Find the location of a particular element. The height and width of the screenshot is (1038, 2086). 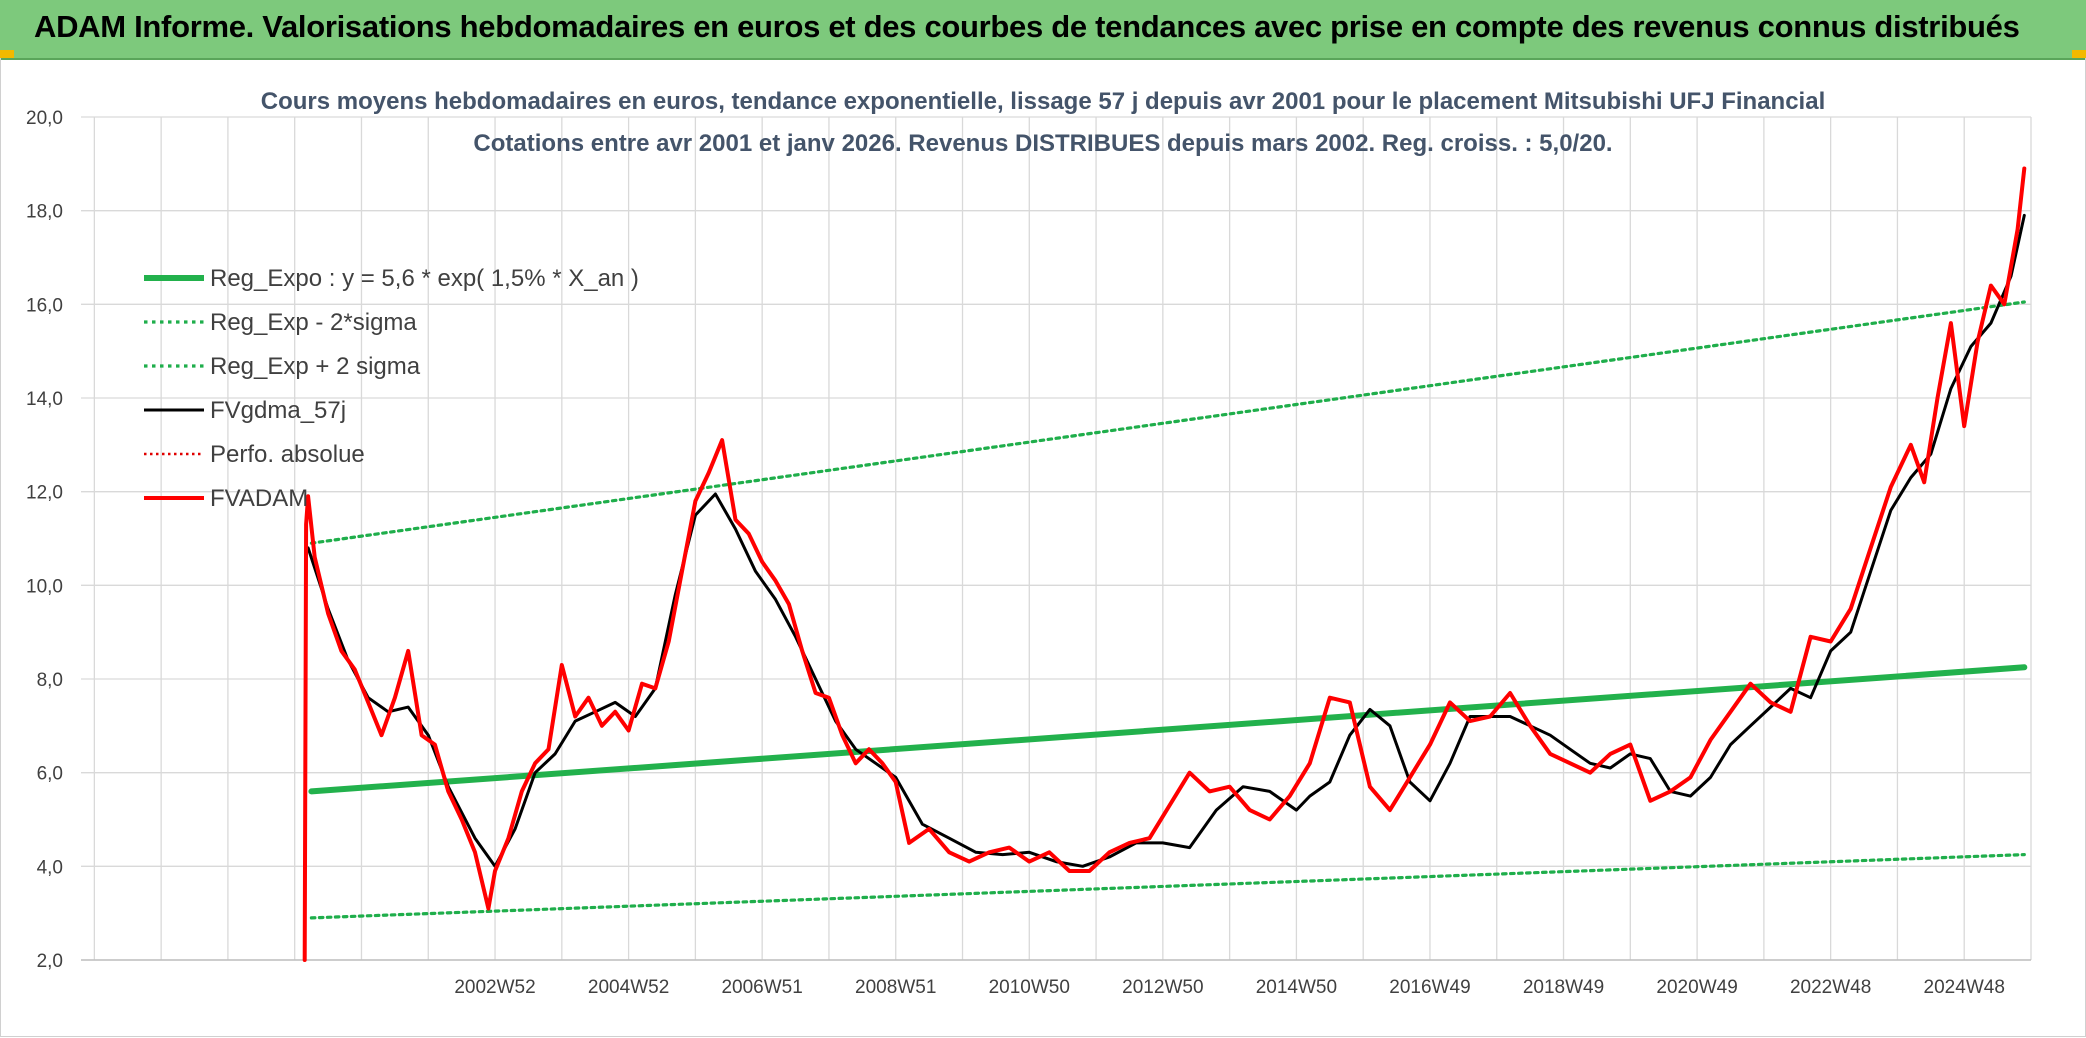

y-tick-label: 6,0 is located at coordinates (50, 774).